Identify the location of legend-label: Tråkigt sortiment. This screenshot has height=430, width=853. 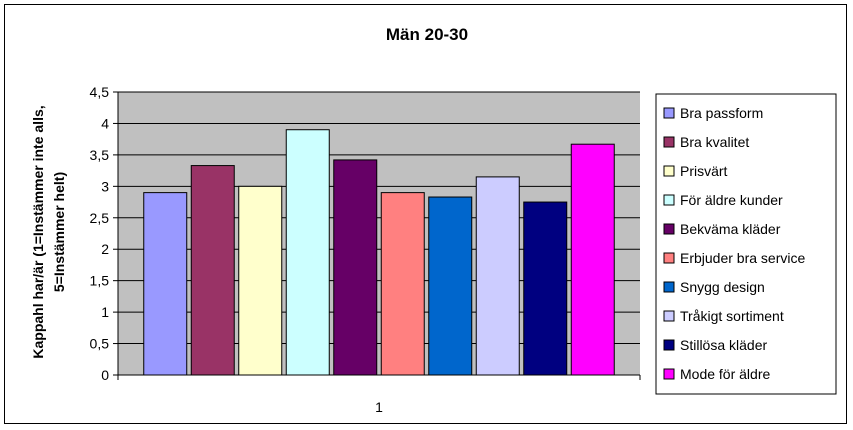
(732, 316).